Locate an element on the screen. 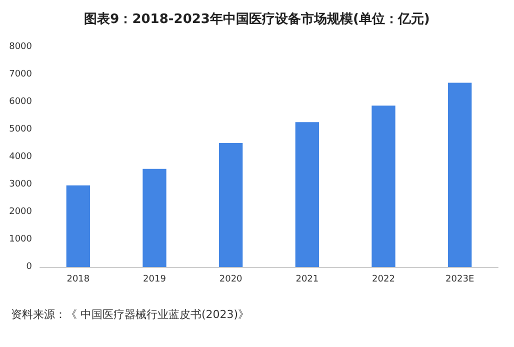  y-tick-label: 6000 is located at coordinates (20, 102).